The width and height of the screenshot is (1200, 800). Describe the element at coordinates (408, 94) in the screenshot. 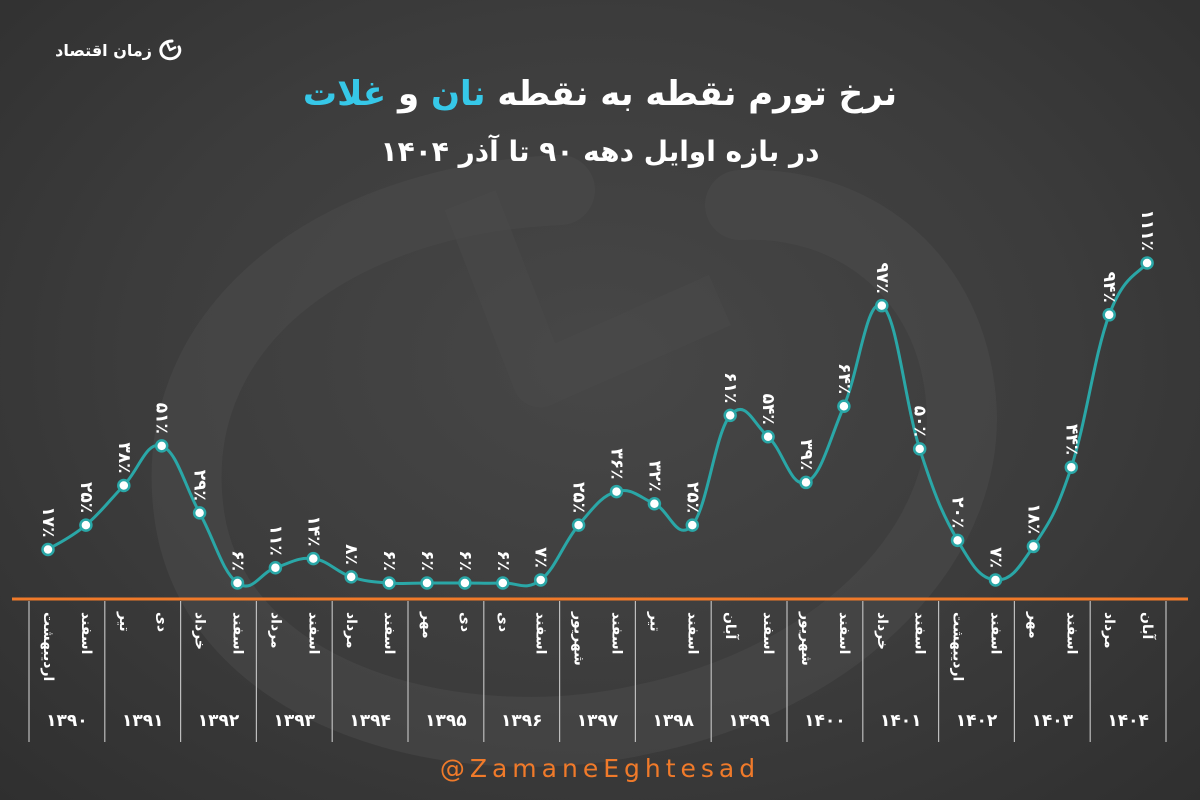

I see `title-connector: و` at that location.